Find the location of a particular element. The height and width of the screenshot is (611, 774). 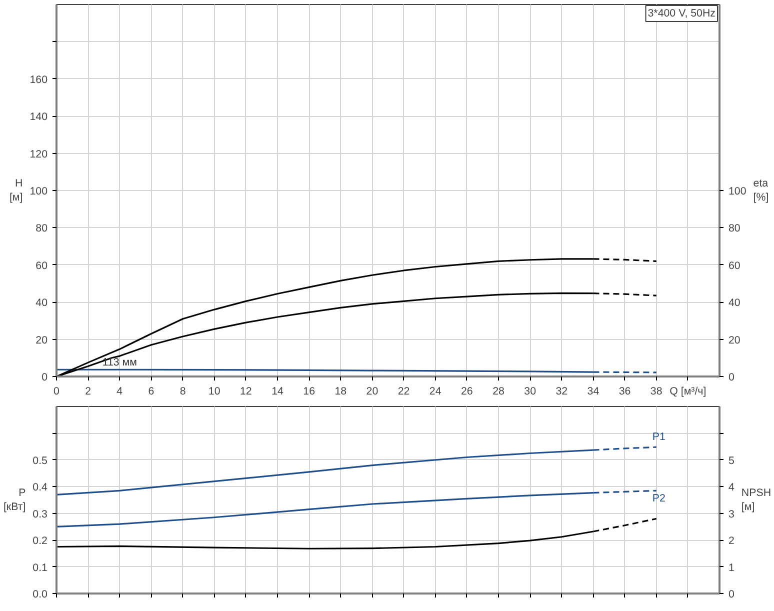

y-tick-label: 0.4 is located at coordinates (40, 488).